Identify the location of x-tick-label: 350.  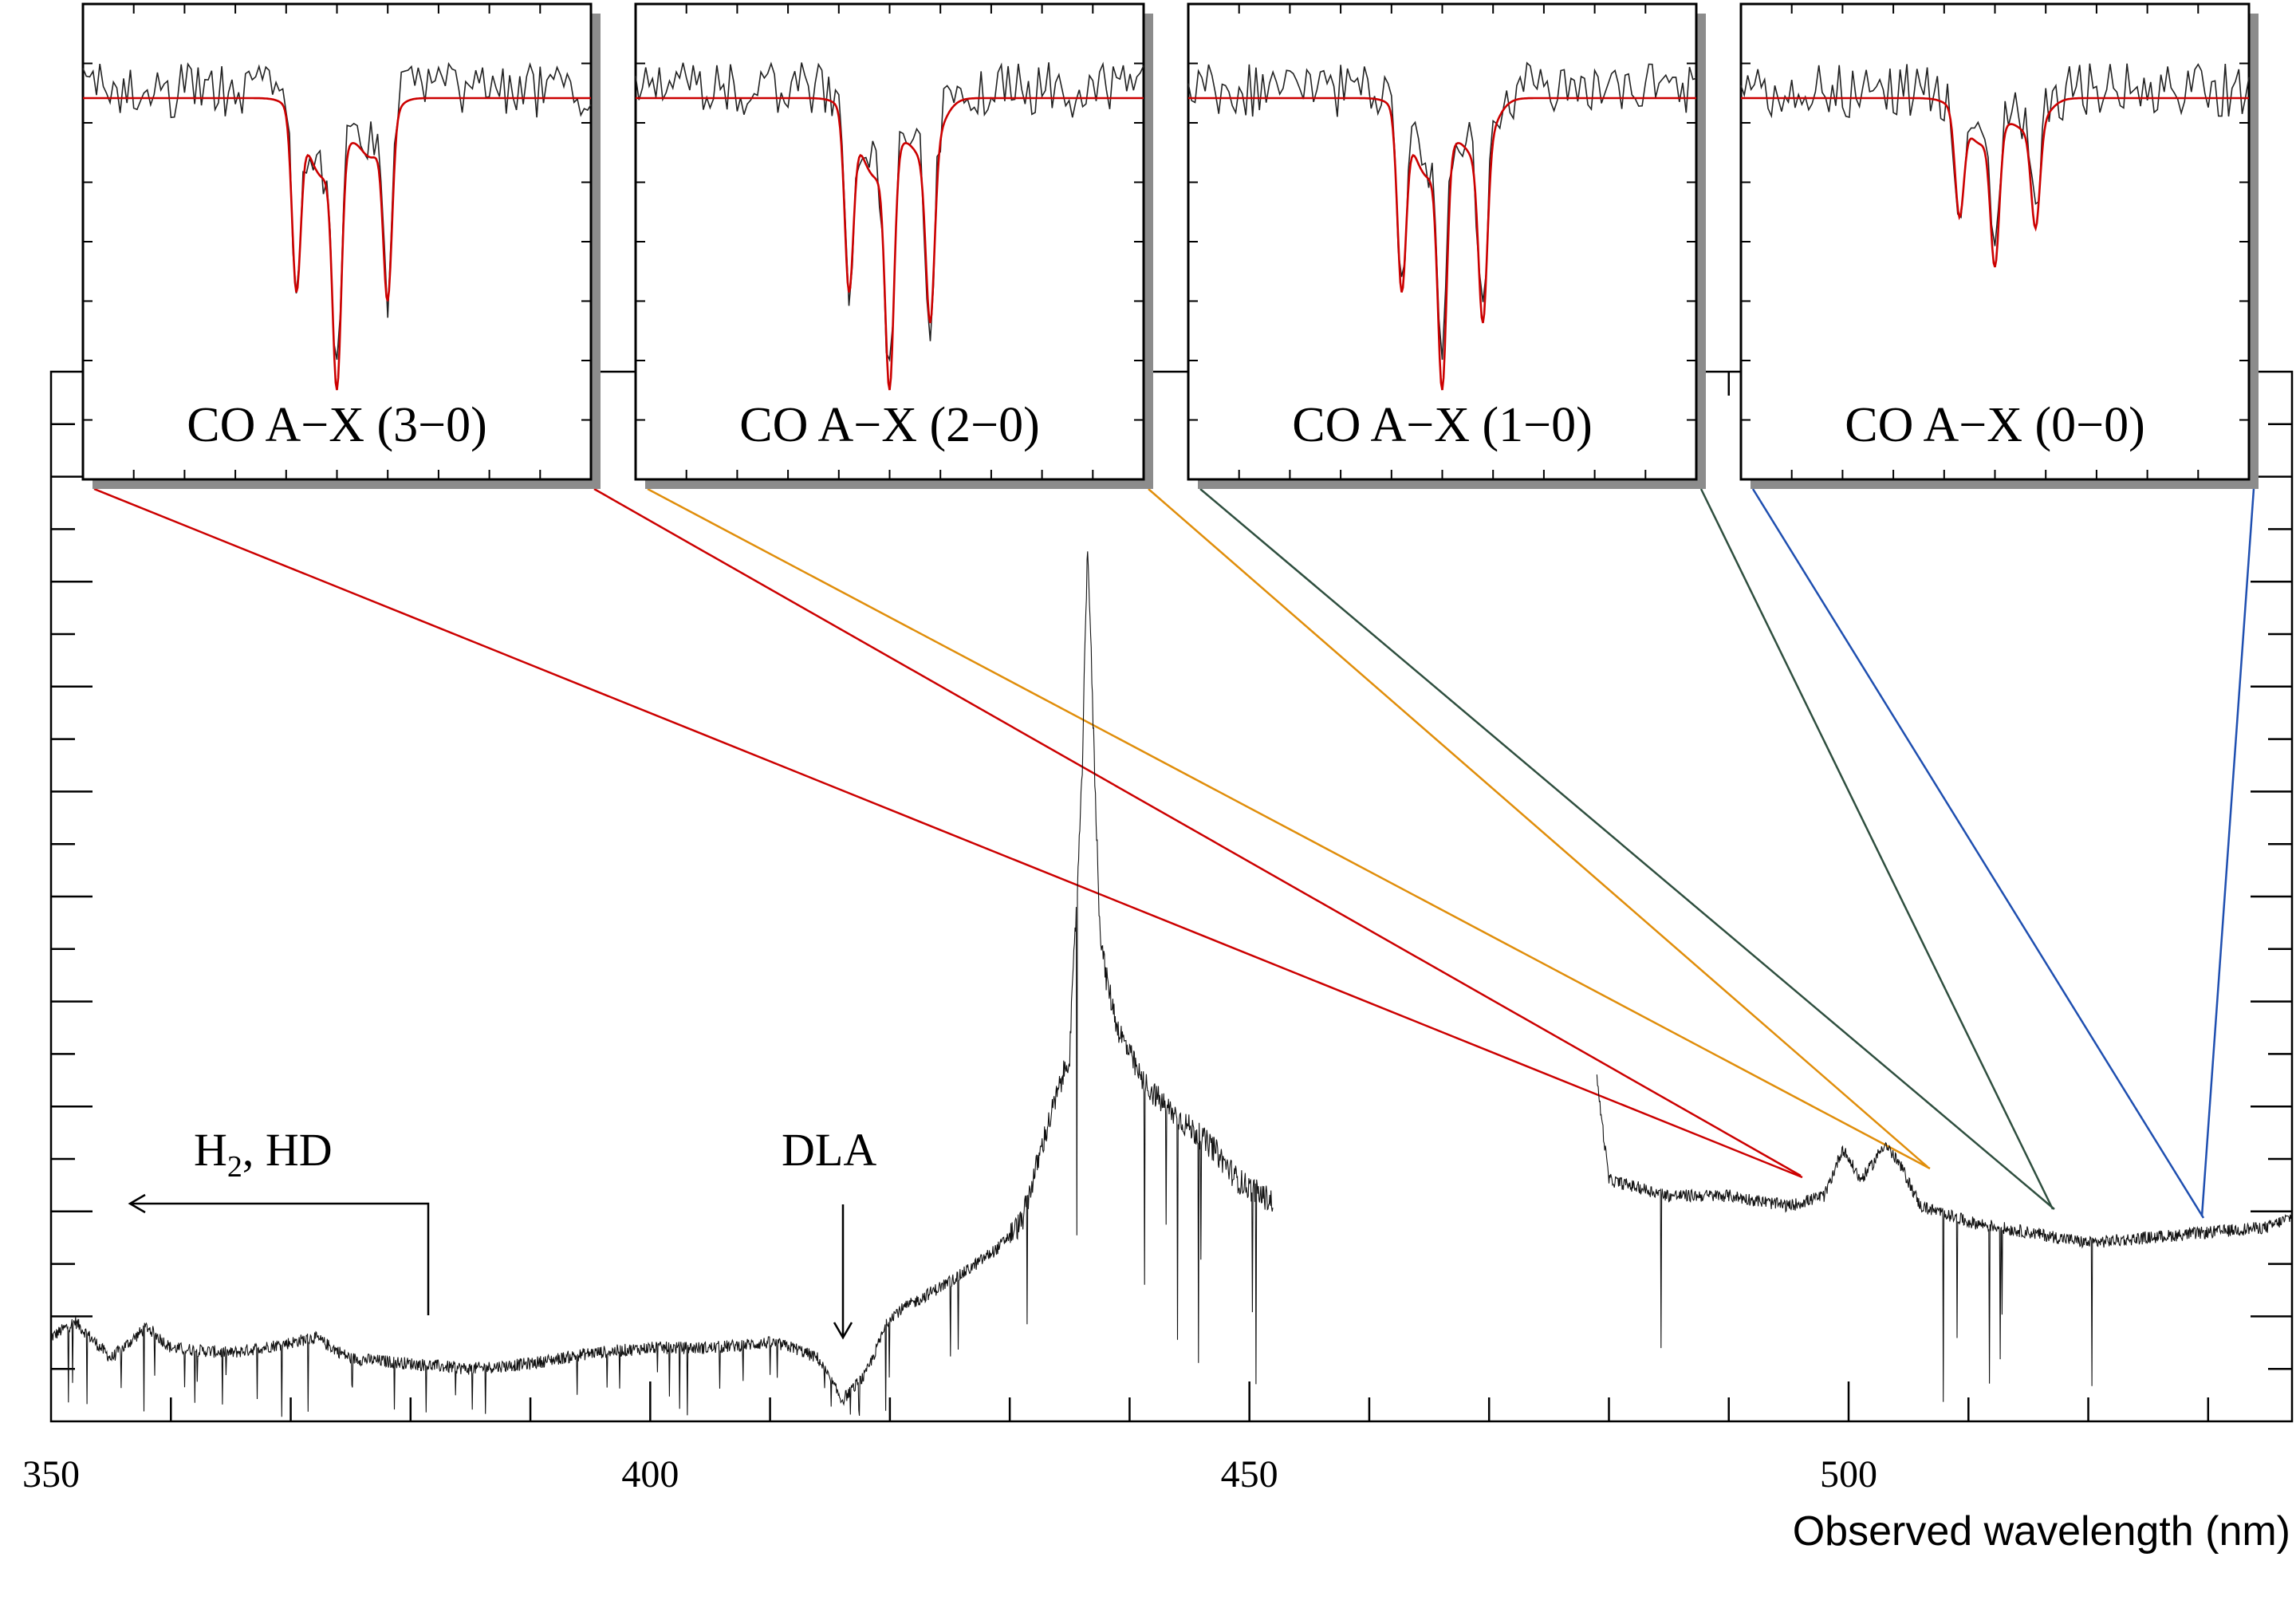
(51, 1474).